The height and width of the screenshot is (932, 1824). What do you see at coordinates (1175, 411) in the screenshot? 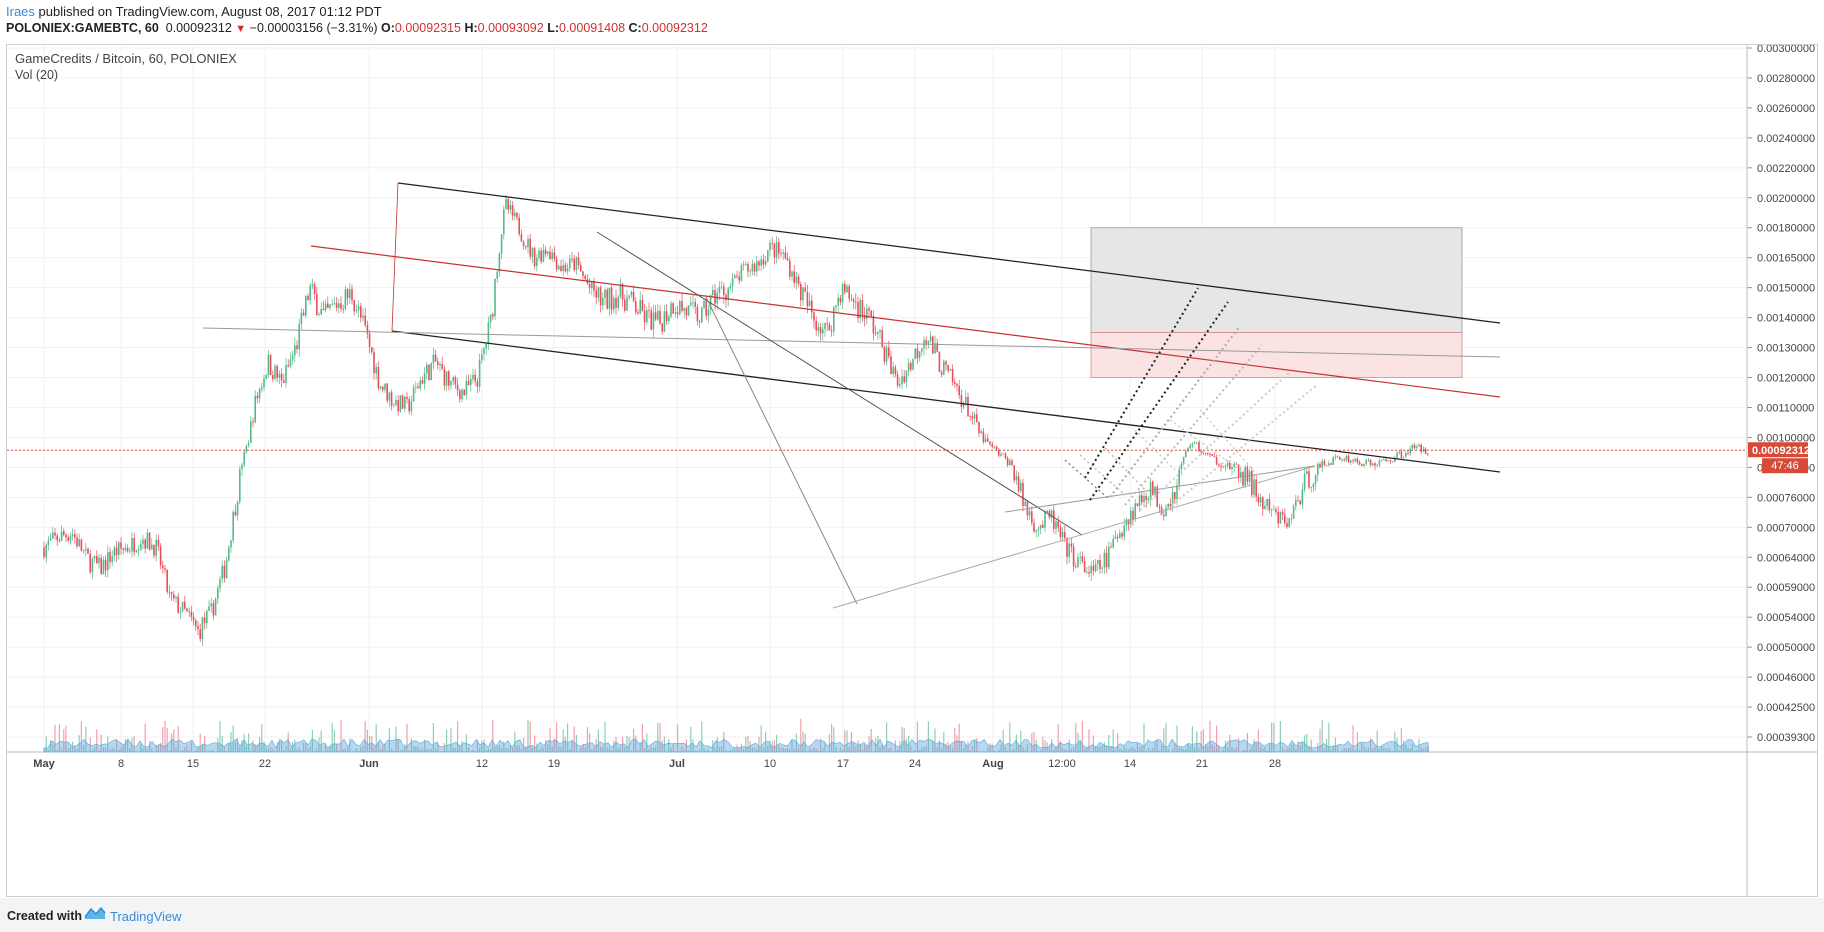
I see `projection-arrow` at bounding box center [1175, 411].